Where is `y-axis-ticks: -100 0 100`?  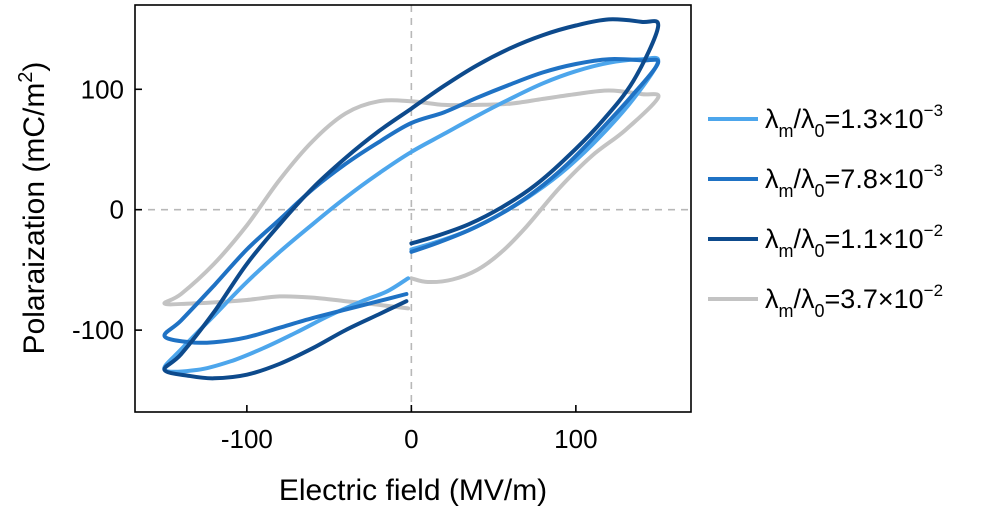 y-axis-ticks: -100 0 100 is located at coordinates (107, 209).